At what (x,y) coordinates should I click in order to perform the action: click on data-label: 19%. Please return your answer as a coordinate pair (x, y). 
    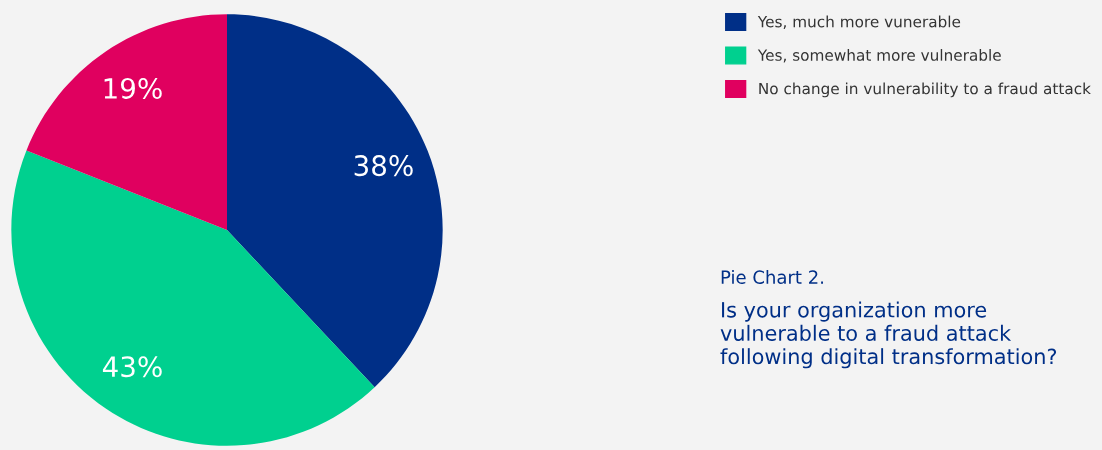
    Looking at the image, I should click on (133, 88).